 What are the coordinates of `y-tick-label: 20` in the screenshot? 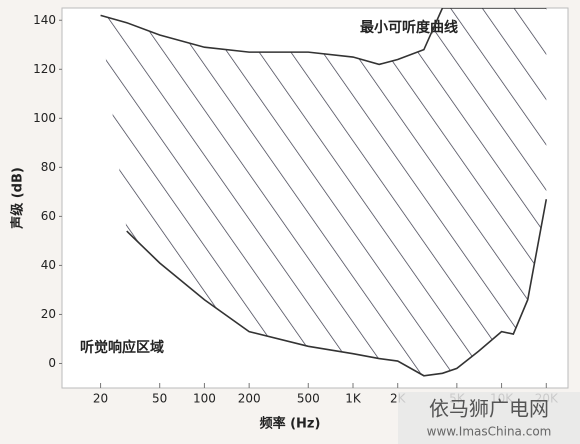 It's located at (48, 314).